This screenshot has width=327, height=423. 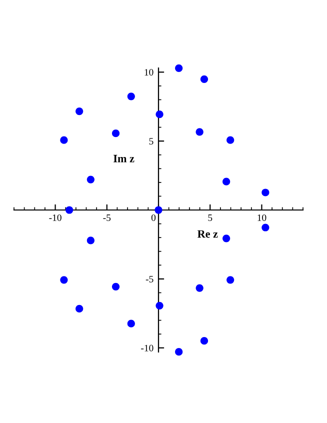 I want to click on y-tick-label: -10, so click(x=147, y=348).